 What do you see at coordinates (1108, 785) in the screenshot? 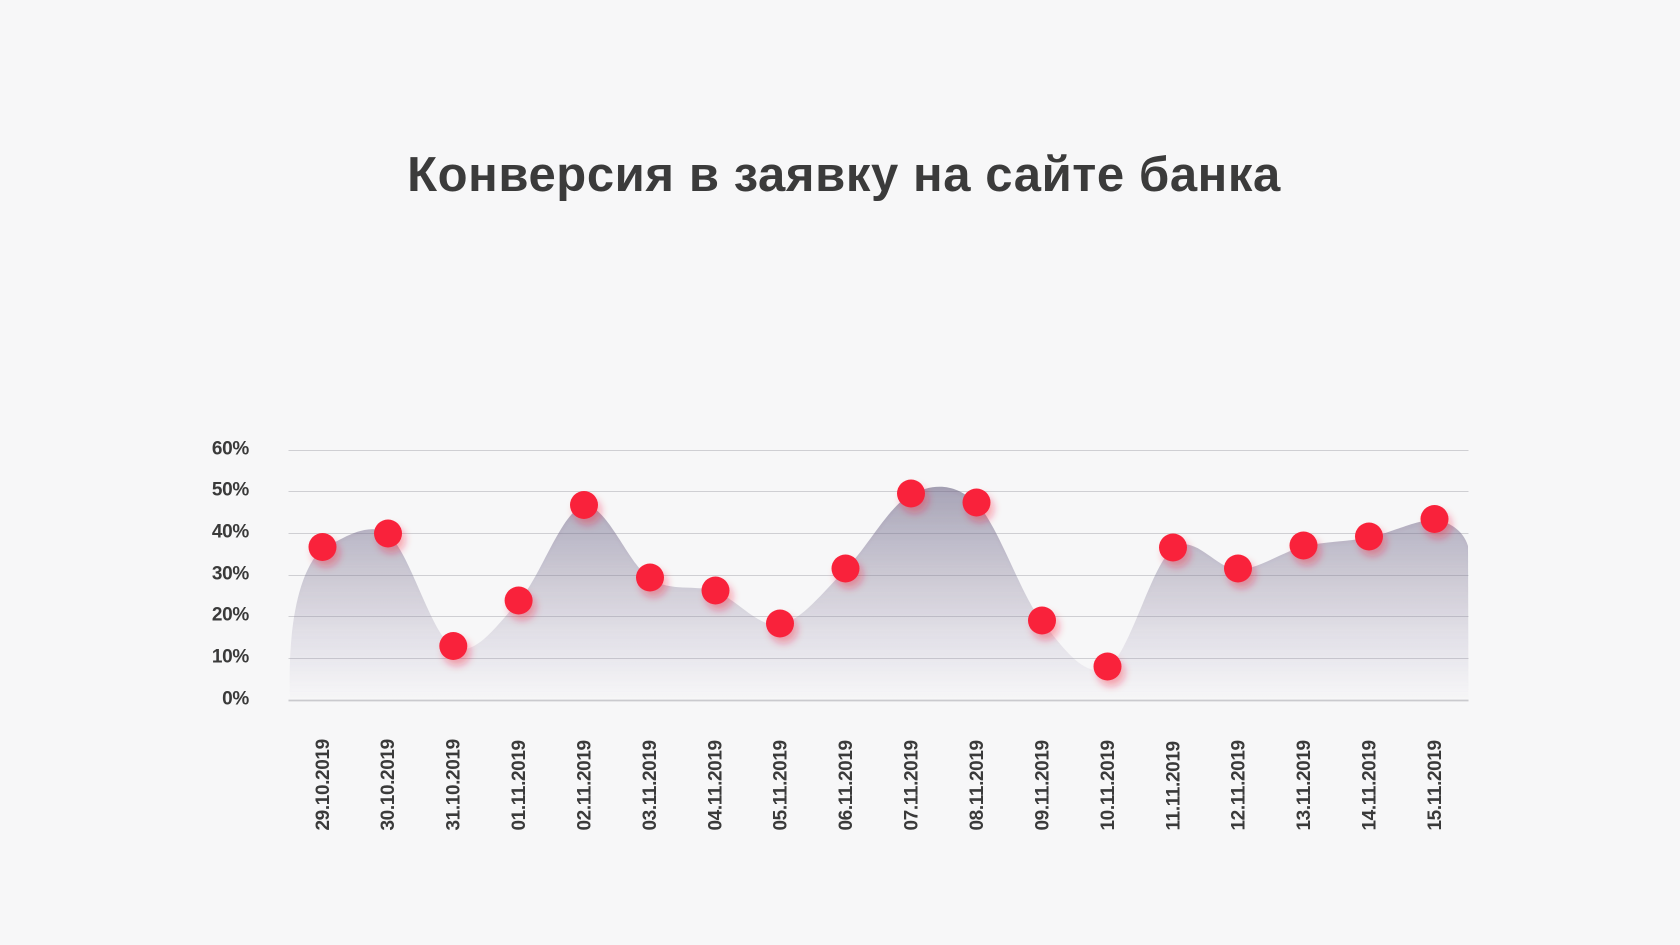
I see `svg-text: 10.11.2019` at bounding box center [1108, 785].